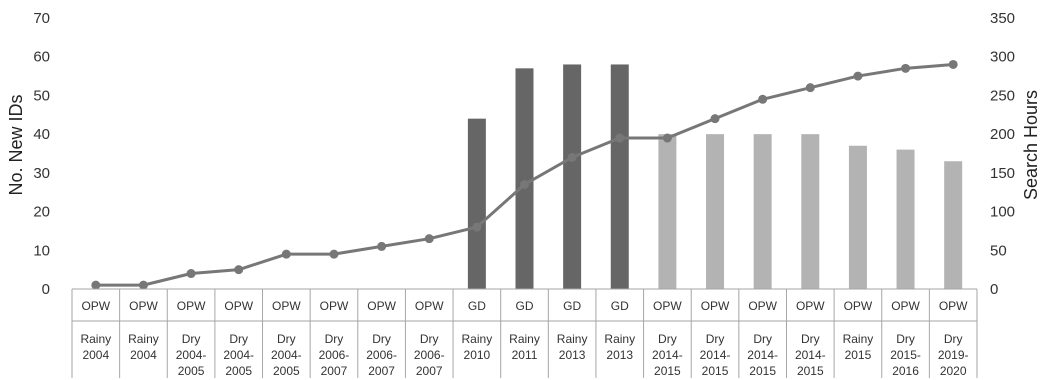 The height and width of the screenshot is (380, 1049). What do you see at coordinates (1031, 145) in the screenshot?
I see `y2-axis-label: Search Hours` at bounding box center [1031, 145].